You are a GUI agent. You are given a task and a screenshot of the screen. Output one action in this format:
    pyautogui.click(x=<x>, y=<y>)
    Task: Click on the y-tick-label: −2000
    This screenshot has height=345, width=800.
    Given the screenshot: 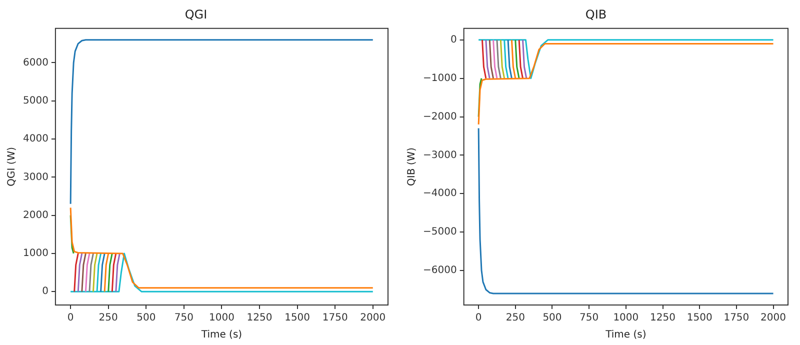 What is the action you would take?
    pyautogui.click(x=440, y=116)
    